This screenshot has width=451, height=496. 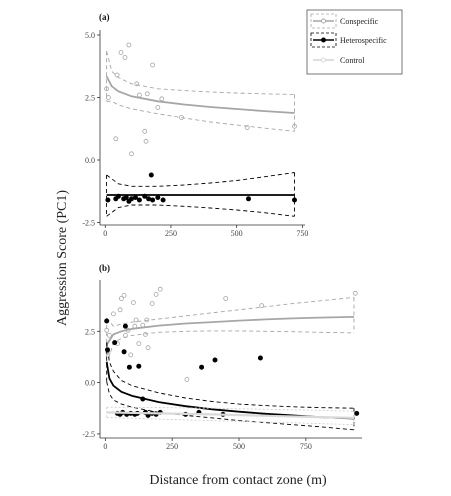 I want to click on y-tick-label-b: -2.5, so click(x=88, y=434).